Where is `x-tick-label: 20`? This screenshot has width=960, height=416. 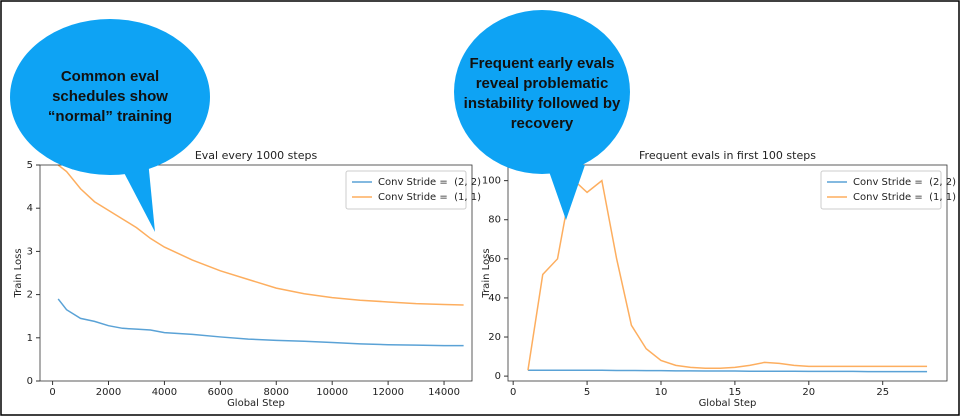
x-tick-label: 20 is located at coordinates (808, 392).